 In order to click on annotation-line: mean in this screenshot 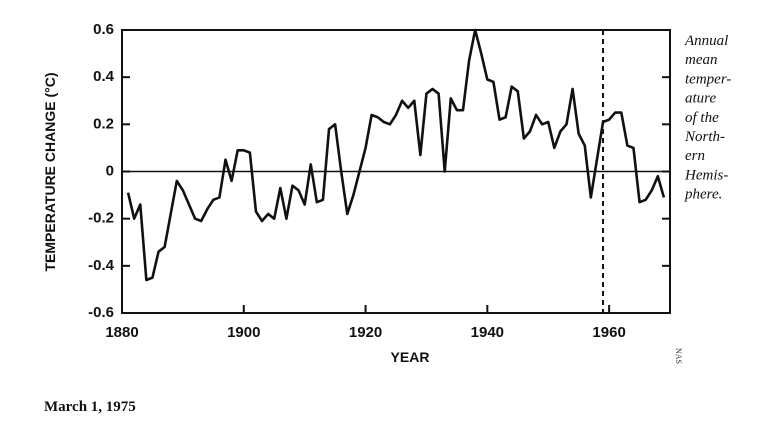, I will do `click(701, 60)`.